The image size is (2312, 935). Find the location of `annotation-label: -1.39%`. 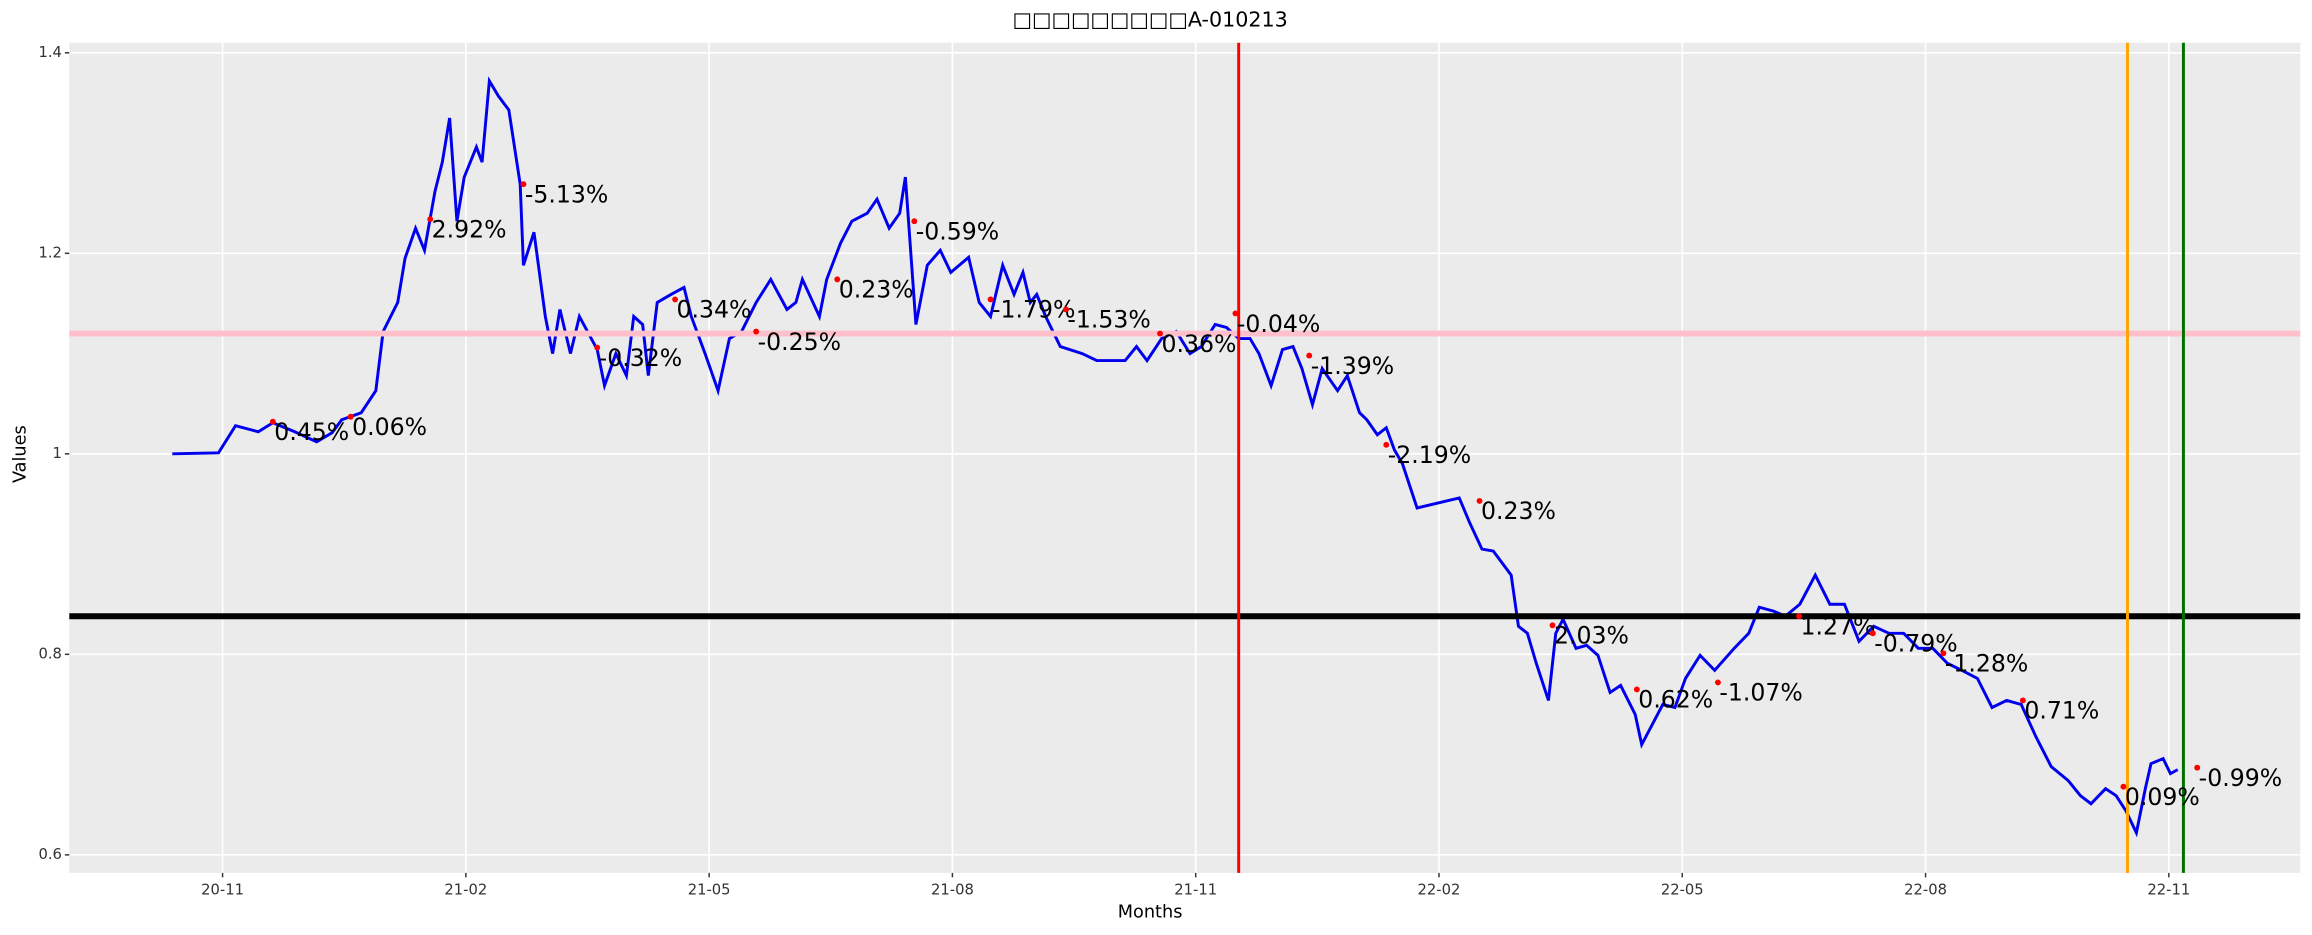

annotation-label: -1.39% is located at coordinates (1352, 366).